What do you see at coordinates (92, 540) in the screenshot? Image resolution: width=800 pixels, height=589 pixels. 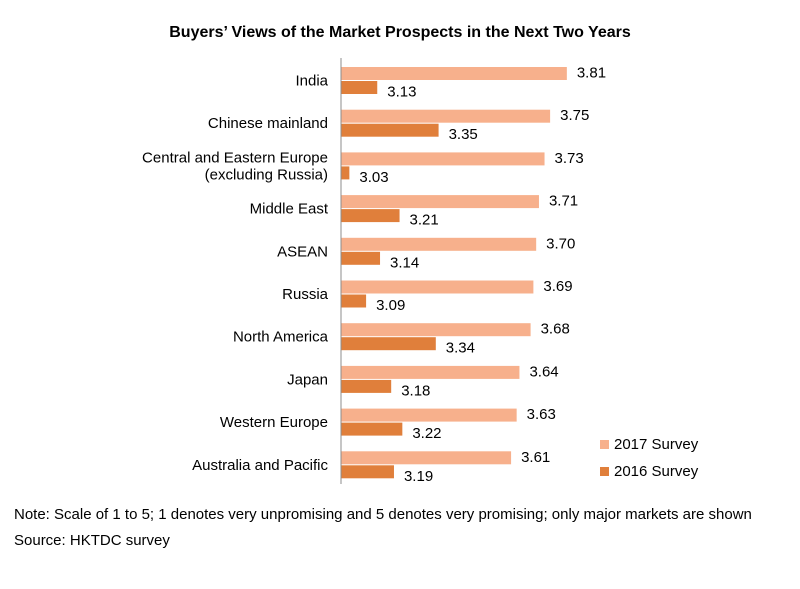 I see `source-text: Source: HKTDC survey` at bounding box center [92, 540].